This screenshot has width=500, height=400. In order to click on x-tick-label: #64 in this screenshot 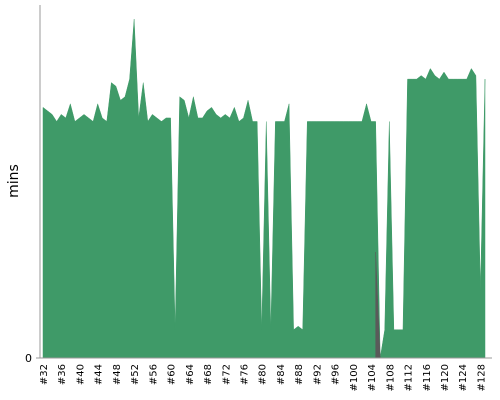, I will do `click(190, 374)`.